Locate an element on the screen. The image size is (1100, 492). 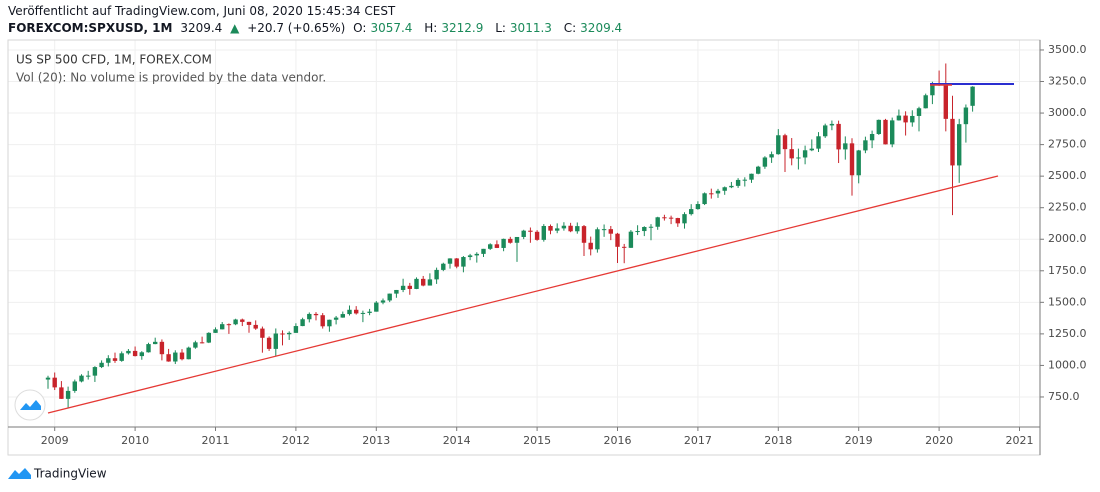
y-tick-label: 1750.0 is located at coordinates (1067, 270).